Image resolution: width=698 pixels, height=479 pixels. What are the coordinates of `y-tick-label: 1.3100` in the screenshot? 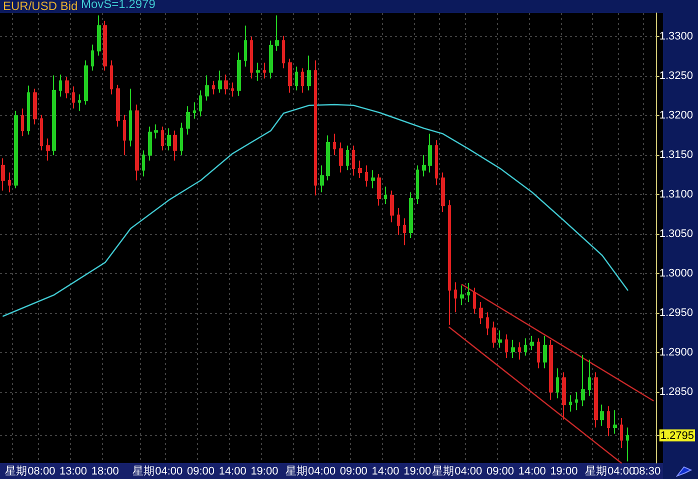 It's located at (676, 194).